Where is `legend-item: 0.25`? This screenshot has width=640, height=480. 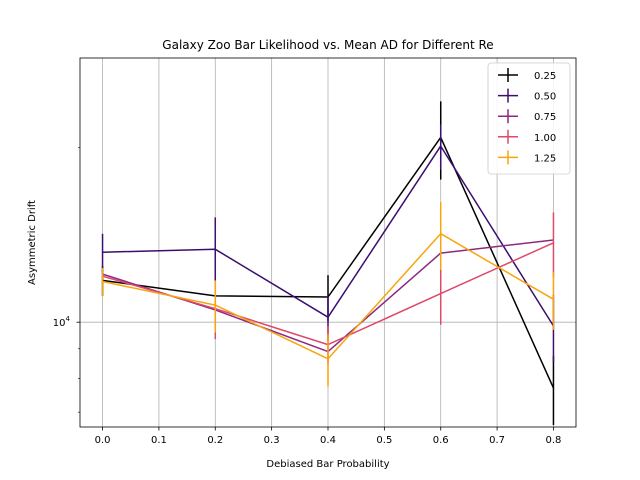 legend-item: 0.25 is located at coordinates (527, 75).